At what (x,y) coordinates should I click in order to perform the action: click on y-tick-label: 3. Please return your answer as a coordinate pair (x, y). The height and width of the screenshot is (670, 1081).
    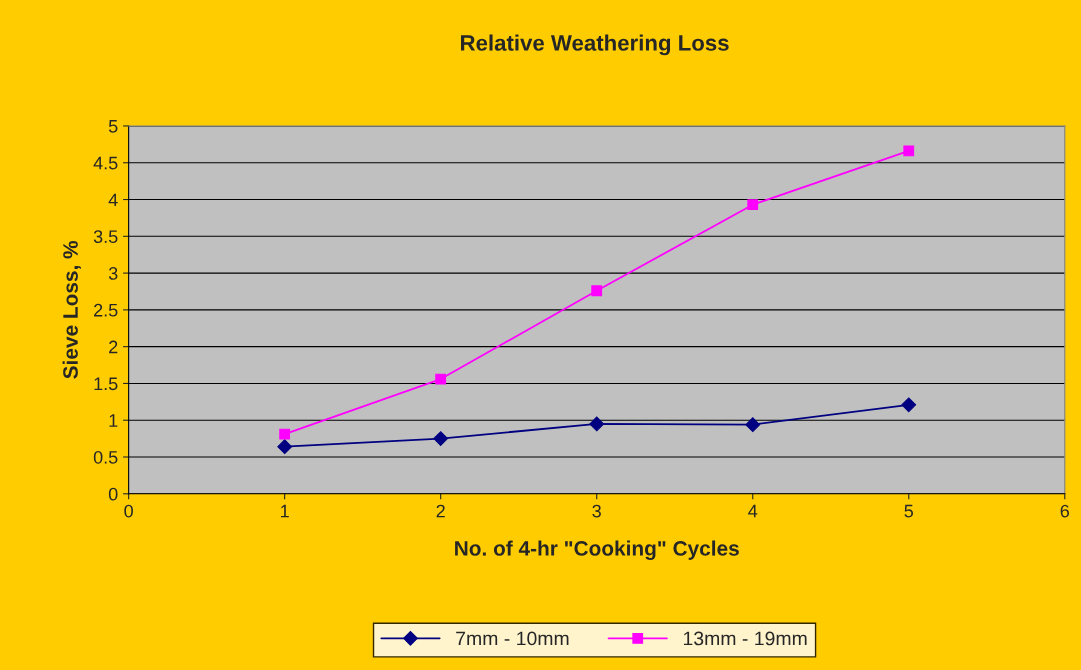
    Looking at the image, I should click on (113, 273).